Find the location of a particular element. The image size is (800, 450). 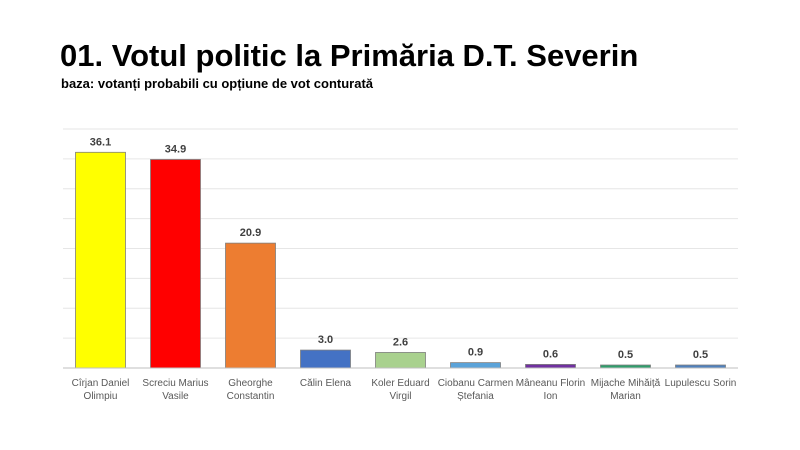

category-label: Ștefania is located at coordinates (475, 396).